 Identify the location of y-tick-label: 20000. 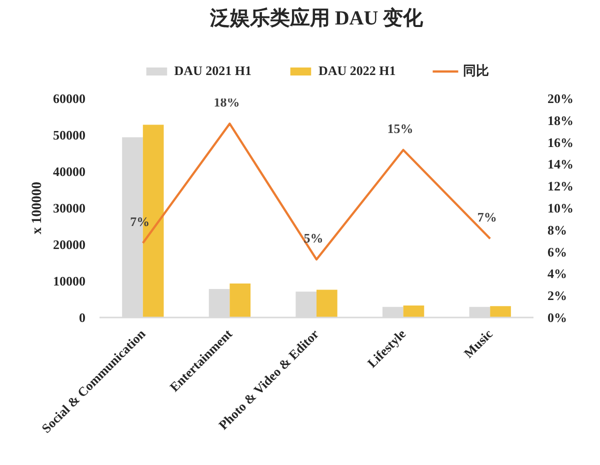
(69, 244).